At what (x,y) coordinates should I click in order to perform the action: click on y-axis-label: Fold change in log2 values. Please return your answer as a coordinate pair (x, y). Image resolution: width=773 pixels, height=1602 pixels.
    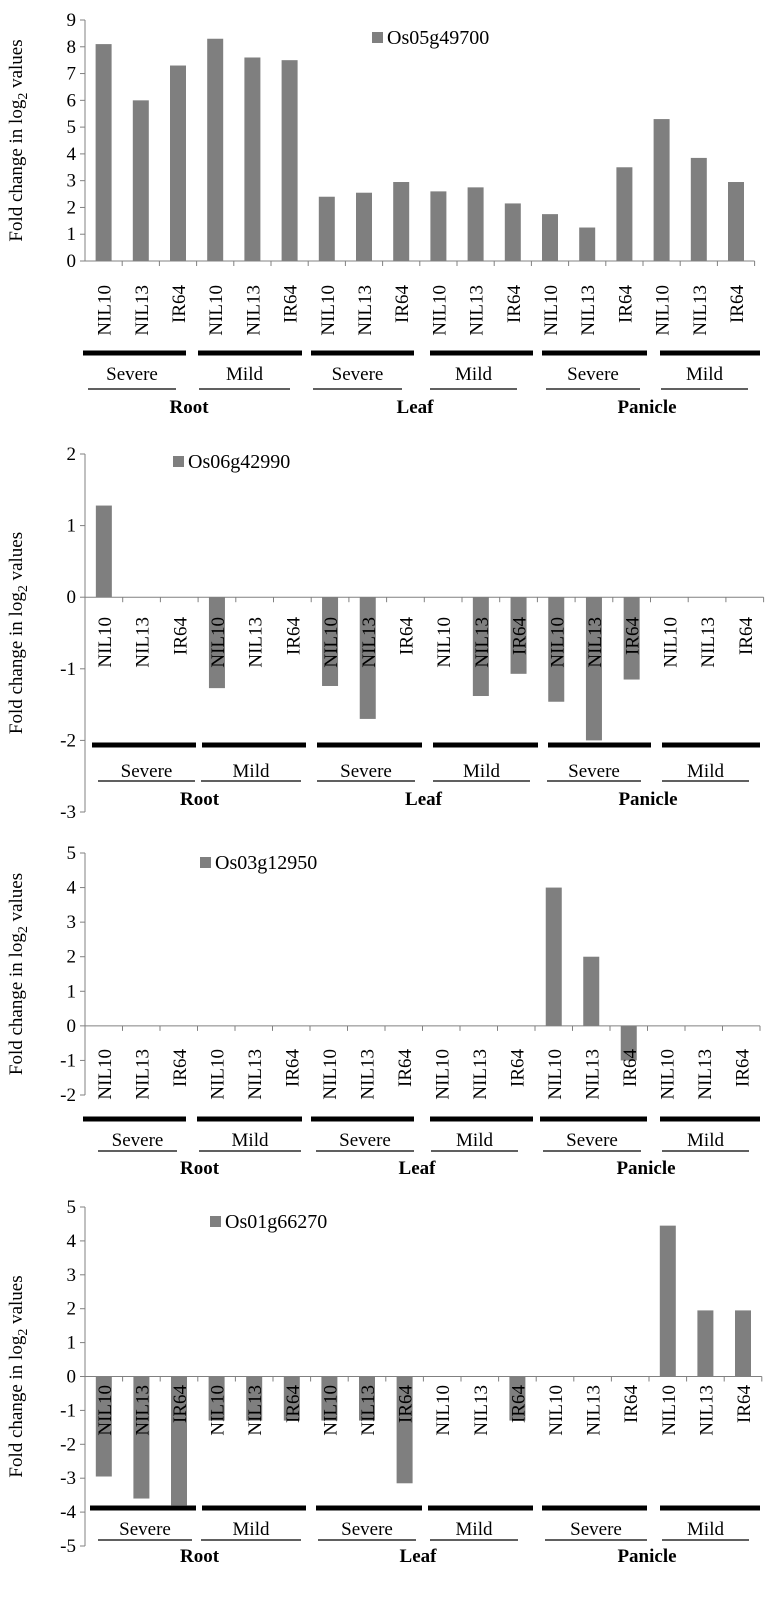
    Looking at the image, I should click on (18, 974).